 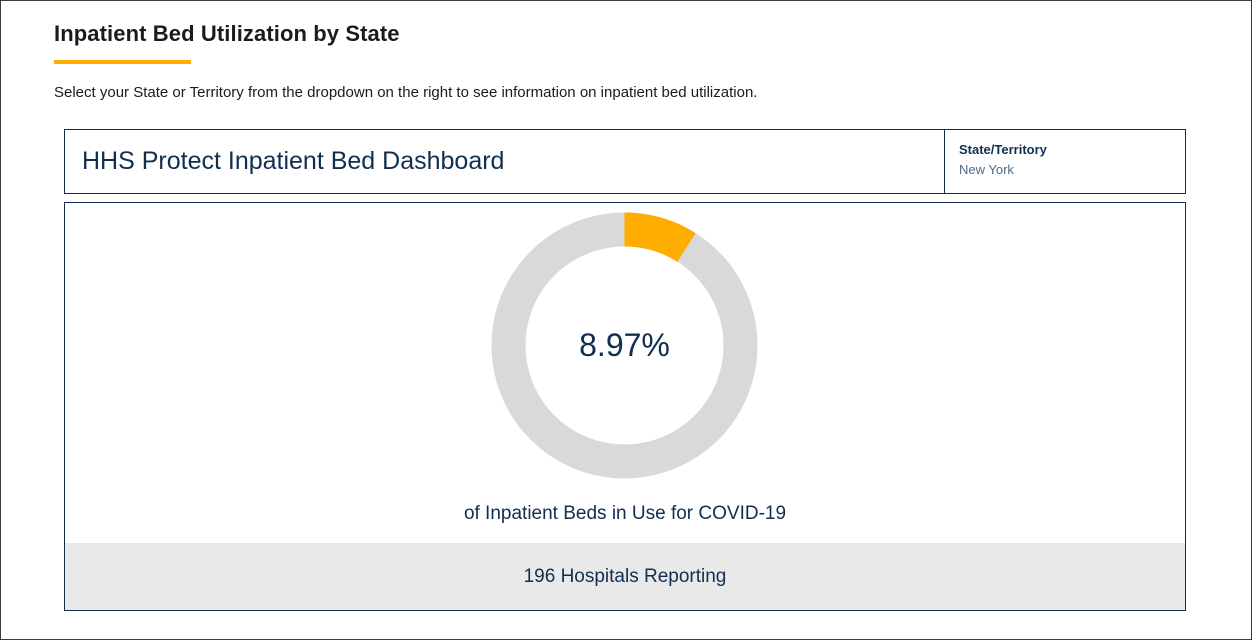 What do you see at coordinates (625, 513) in the screenshot?
I see `donut-caption: of Inpatient Beds in Use for COVID-19` at bounding box center [625, 513].